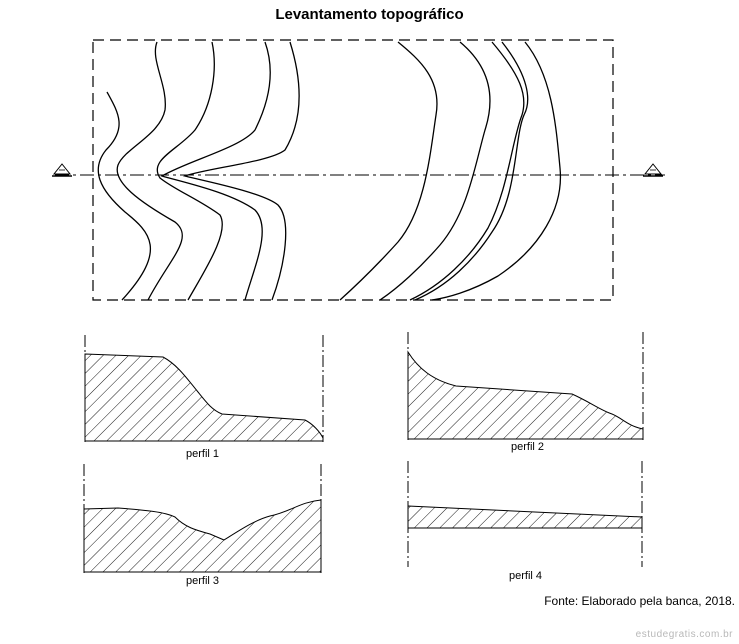 The image size is (739, 644). Describe the element at coordinates (684, 634) in the screenshot. I see `watermark: estudegratis.com.br` at that location.